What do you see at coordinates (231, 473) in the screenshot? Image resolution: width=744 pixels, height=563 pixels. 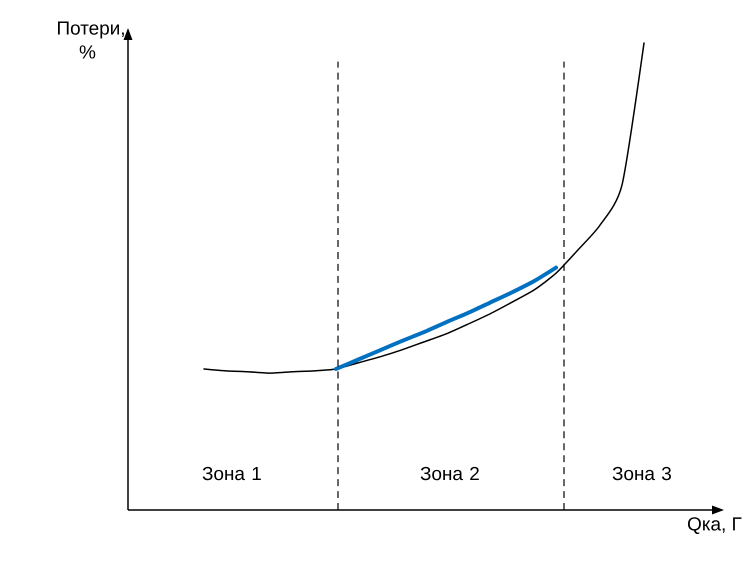 I see `annotation: Зона 1` at bounding box center [231, 473].